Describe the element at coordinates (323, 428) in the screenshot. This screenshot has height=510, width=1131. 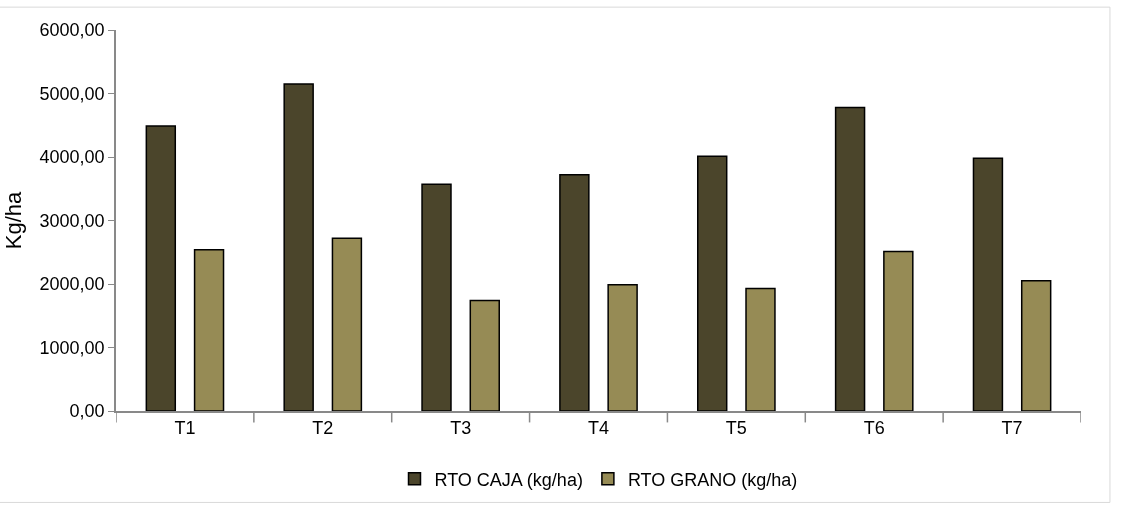
I see `x-tick-label: T2` at that location.